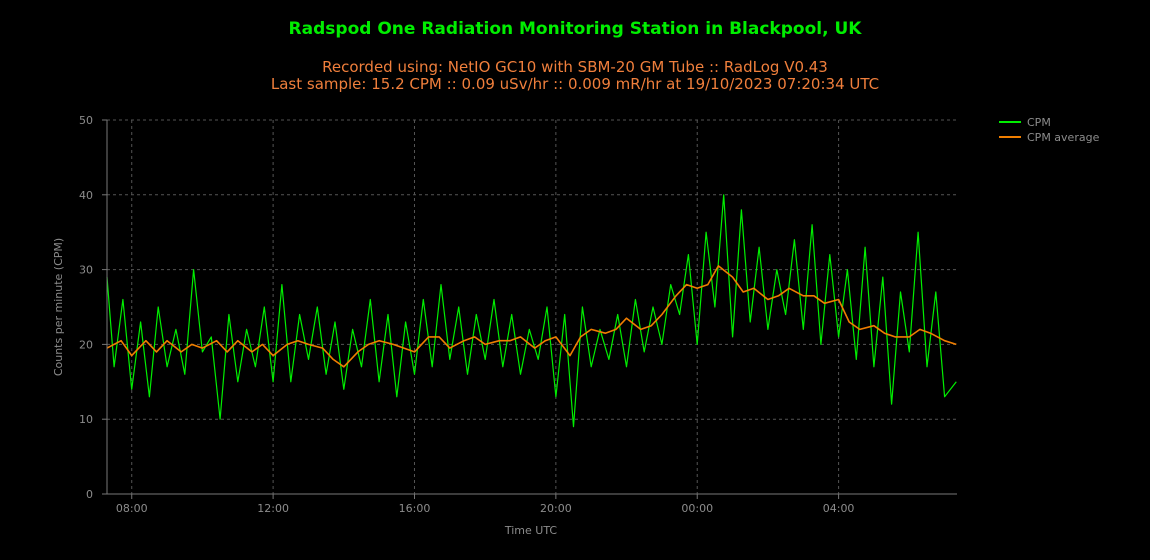  Describe the element at coordinates (86, 419) in the screenshot. I see `y-tick-label: 10` at that location.